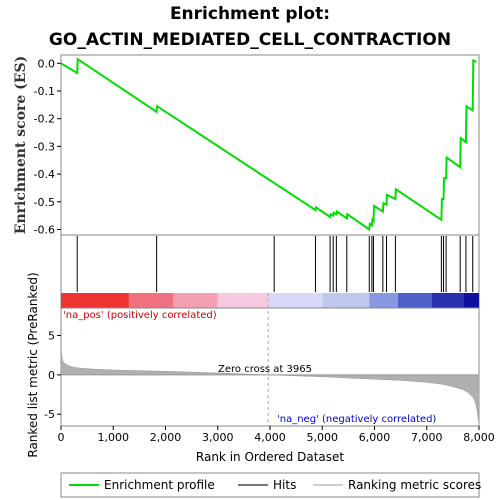 This screenshot has width=500, height=500. What do you see at coordinates (21, 145) in the screenshot?
I see `es-y-axis-label: Enrichment score (ES)` at bounding box center [21, 145].